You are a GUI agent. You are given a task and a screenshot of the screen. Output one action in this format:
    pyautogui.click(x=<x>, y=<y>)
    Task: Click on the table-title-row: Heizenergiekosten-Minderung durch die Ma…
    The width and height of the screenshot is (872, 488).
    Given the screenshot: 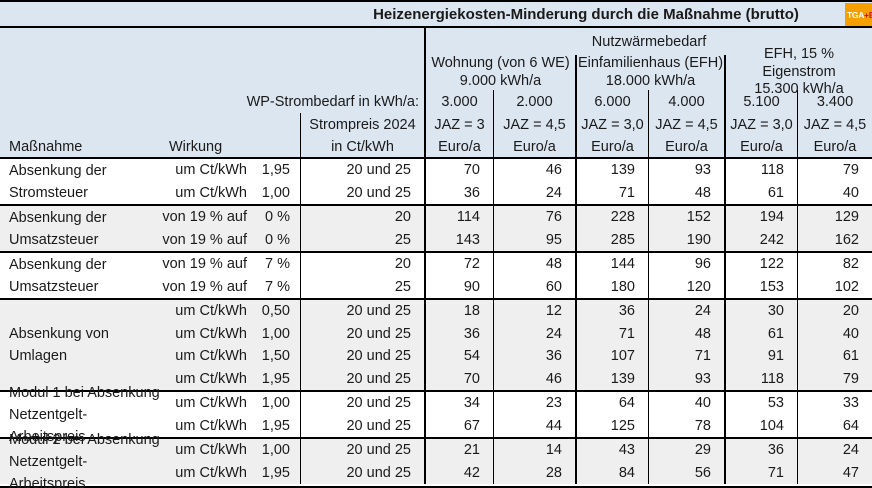 What is the action you would take?
    pyautogui.click(x=436, y=15)
    